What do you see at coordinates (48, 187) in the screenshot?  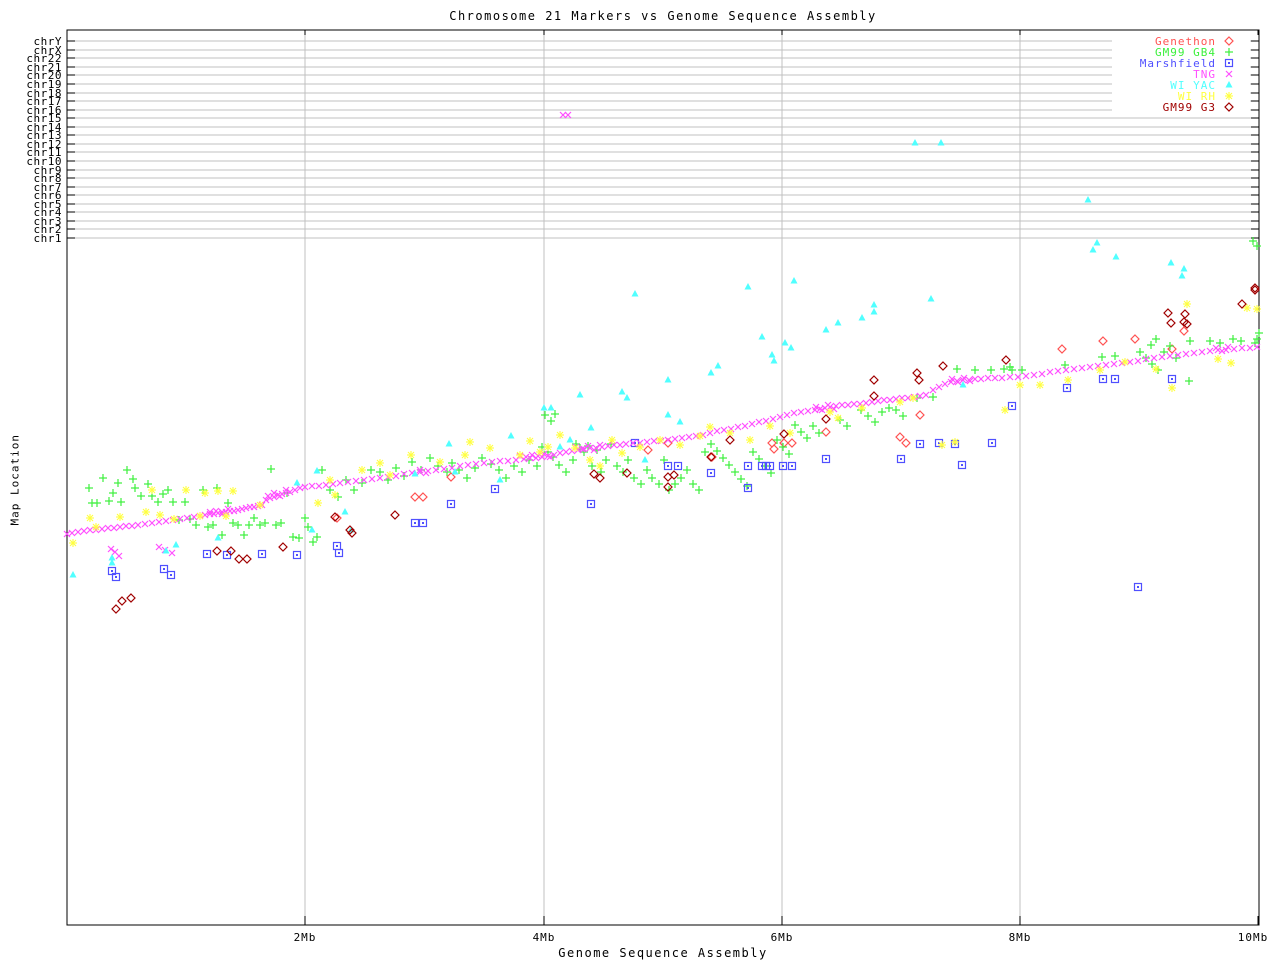 I see `chromosome-label-chr7: chr7` at bounding box center [48, 187].